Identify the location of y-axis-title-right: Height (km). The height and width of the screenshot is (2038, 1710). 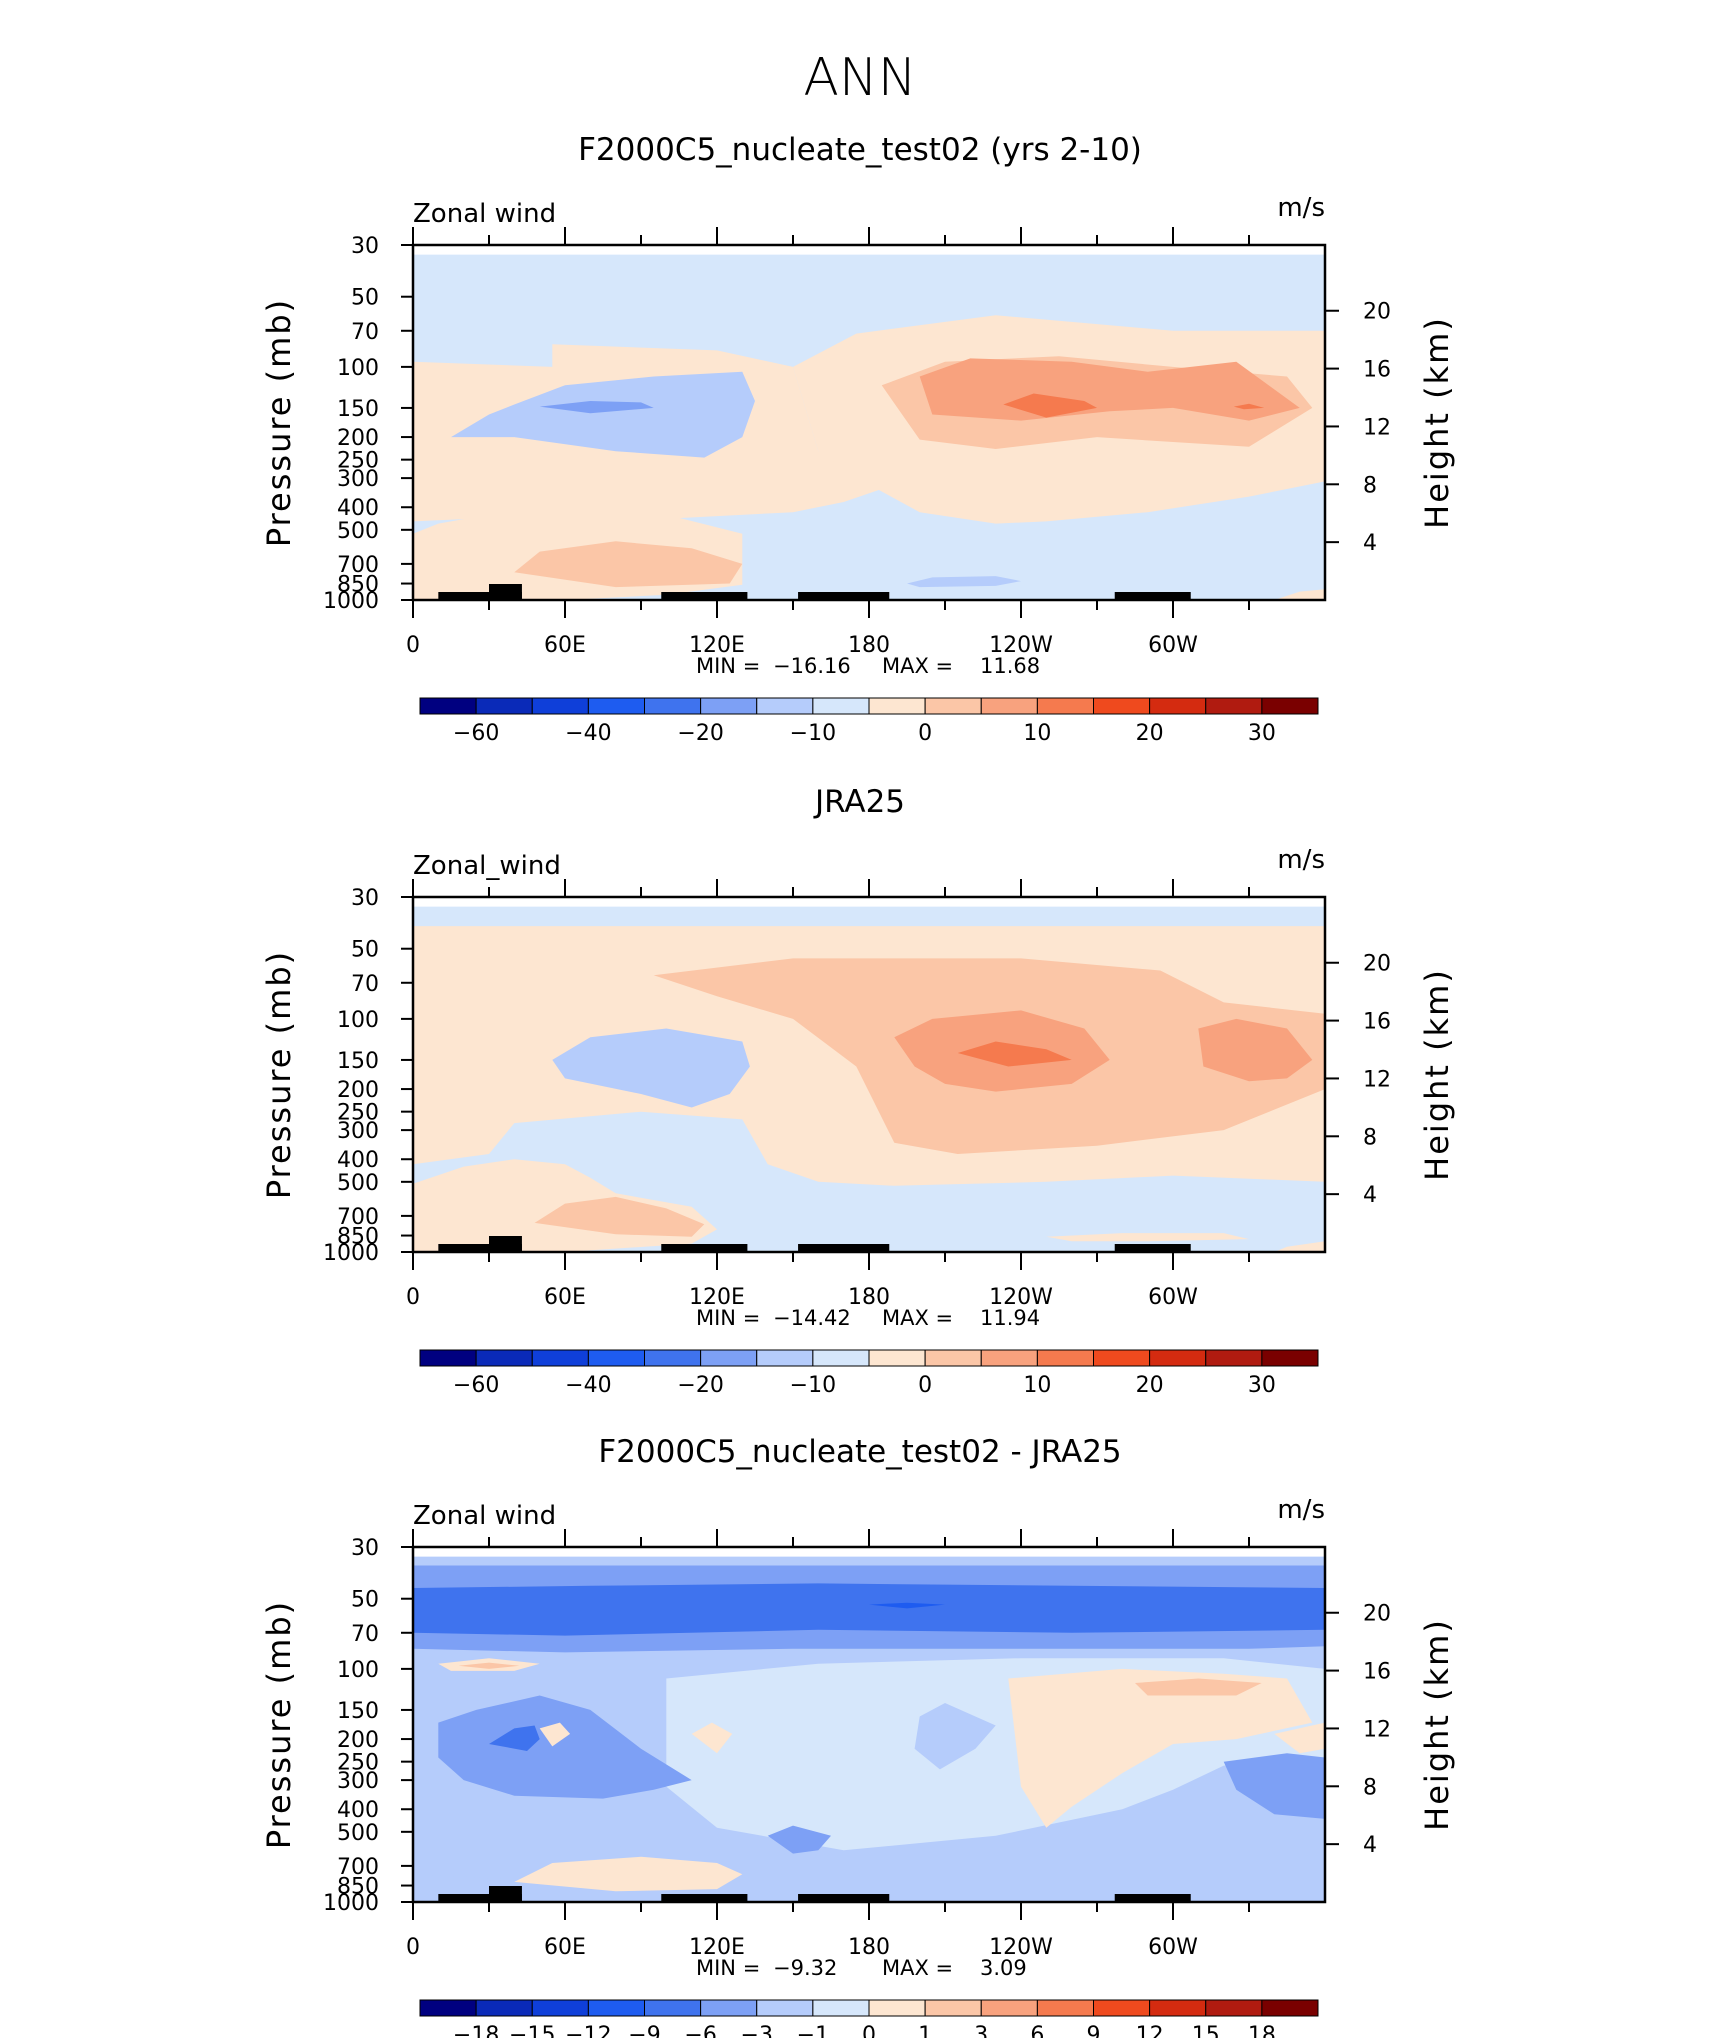
(1437, 1074).